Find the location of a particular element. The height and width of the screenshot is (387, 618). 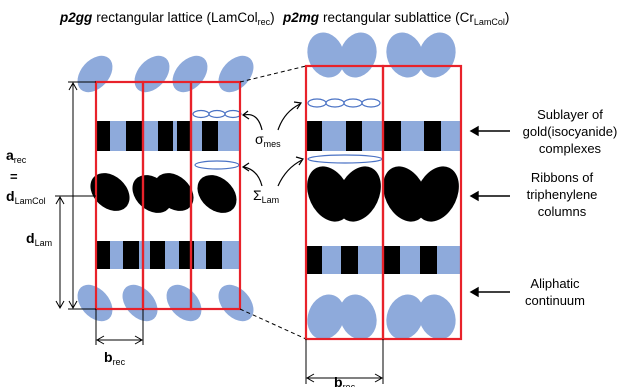

sigma-lam-left-arrowhead is located at coordinates (245, 167).